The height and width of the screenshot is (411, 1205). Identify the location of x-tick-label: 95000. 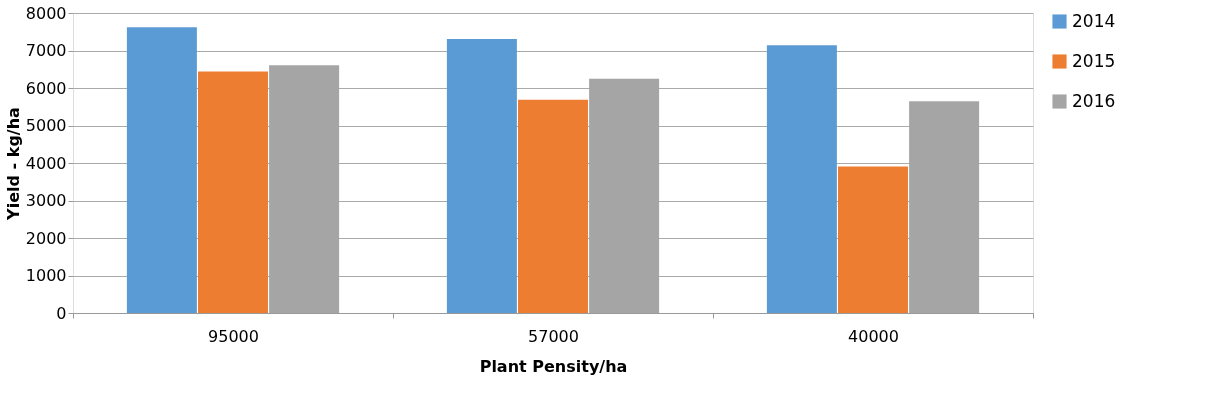
(233, 336).